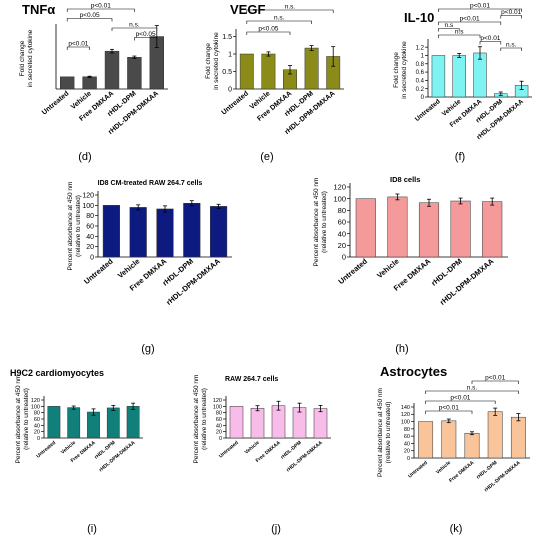 The width and height of the screenshot is (550, 539). What do you see at coordinates (150, 183) in the screenshot?
I see `chart-title: ID8 CM-treated RAW 264.7 cells` at bounding box center [150, 183].